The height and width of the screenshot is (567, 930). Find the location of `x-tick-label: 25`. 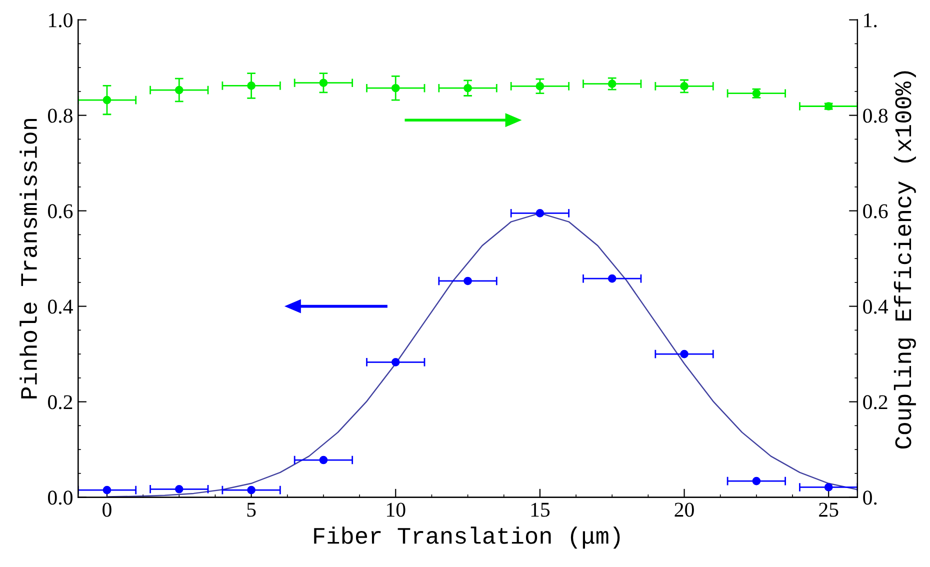

x-tick-label: 25 is located at coordinates (828, 509).